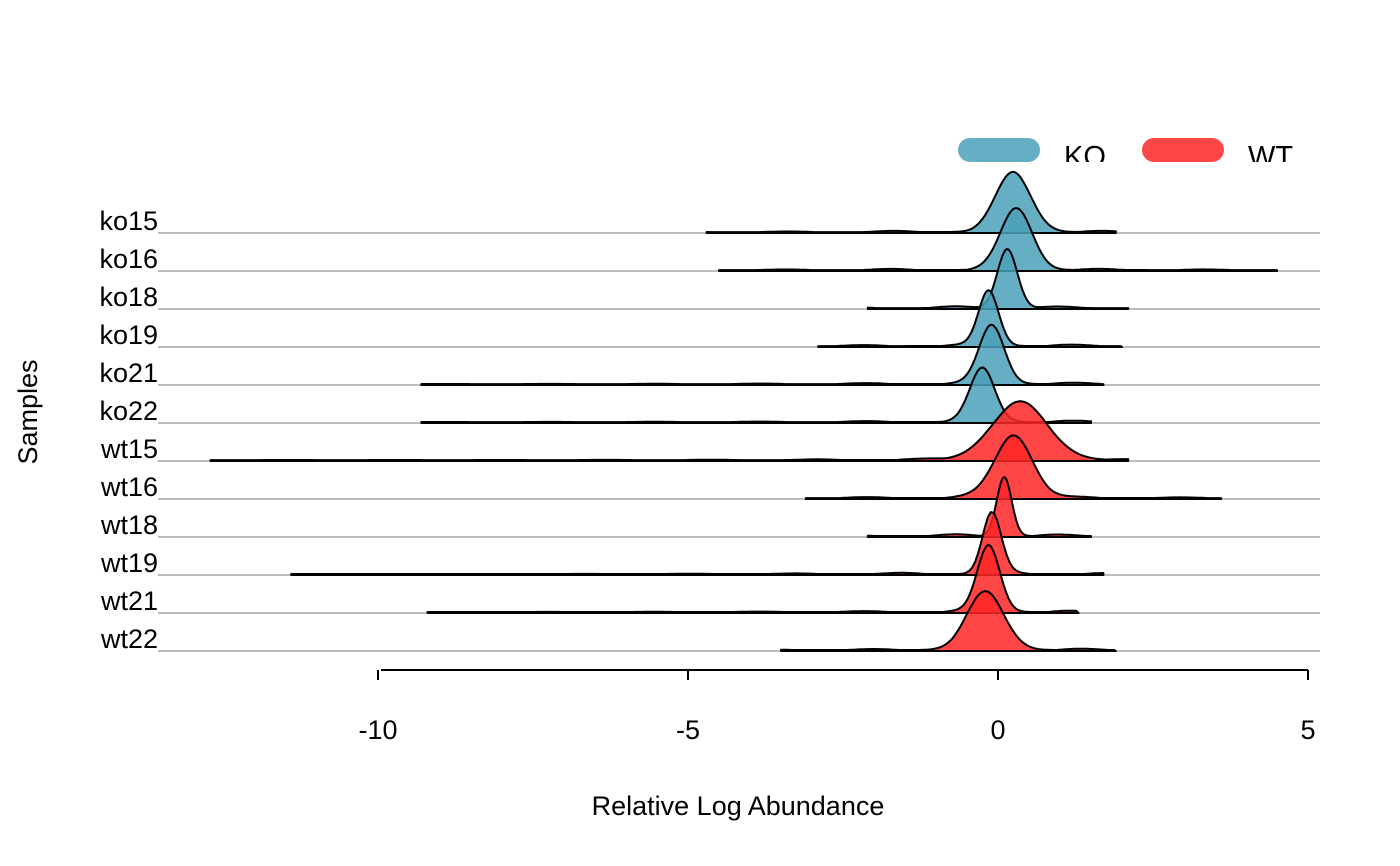  What do you see at coordinates (128, 259) in the screenshot?
I see `row-label-ko16: ko16` at bounding box center [128, 259].